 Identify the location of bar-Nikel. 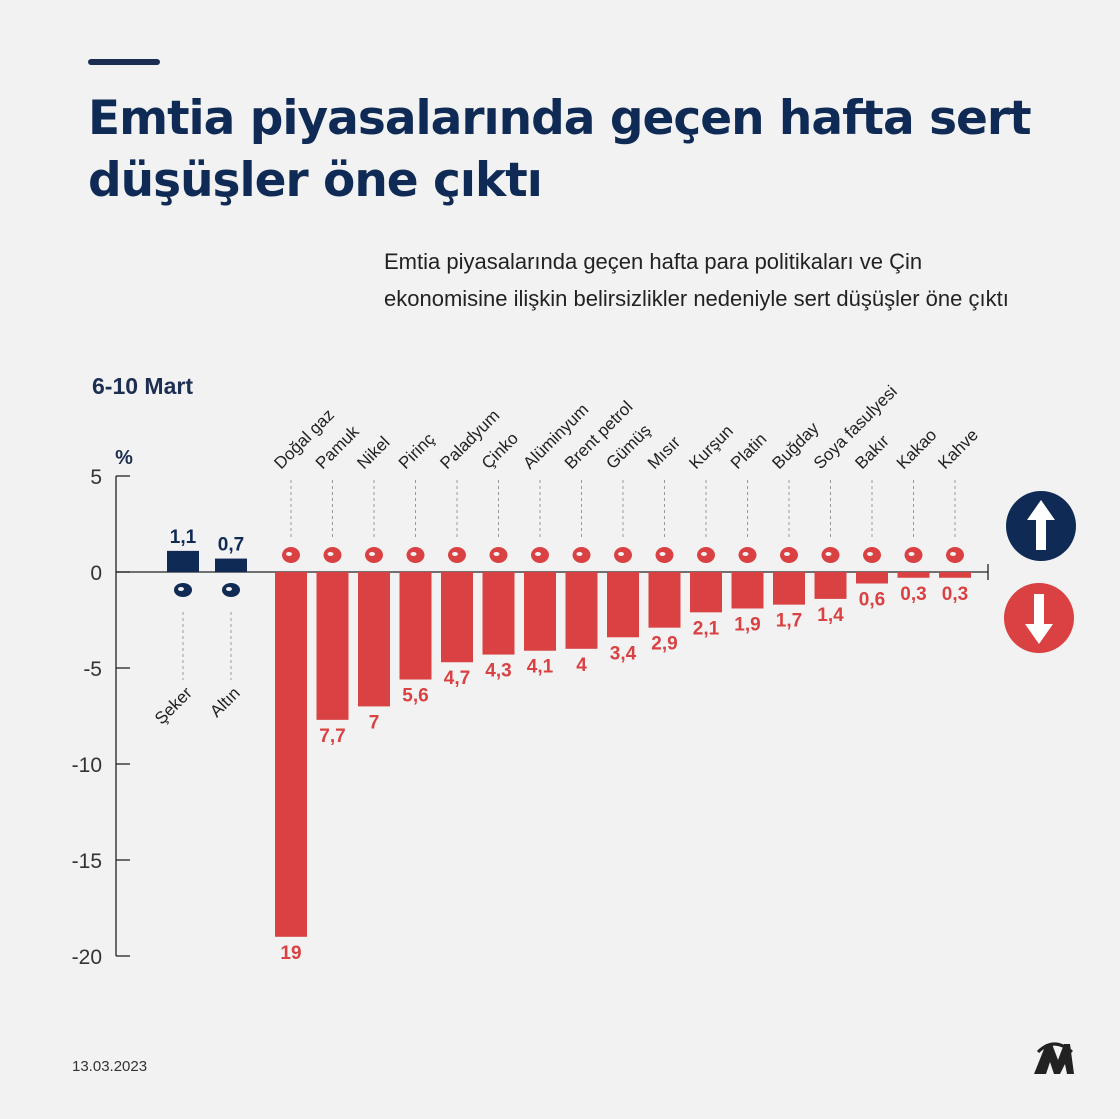
(374, 639).